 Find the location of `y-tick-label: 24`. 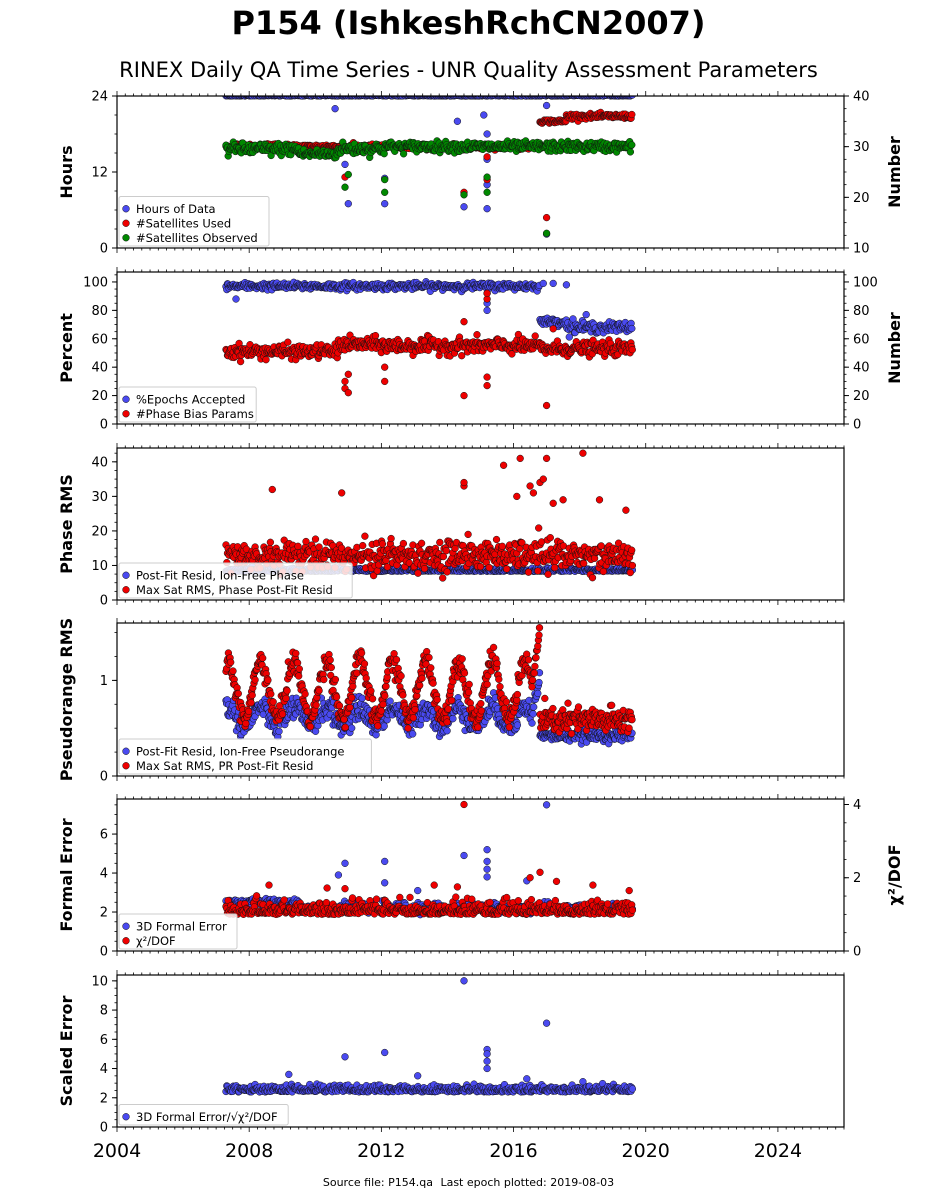

y-tick-label: 24 is located at coordinates (99, 97).